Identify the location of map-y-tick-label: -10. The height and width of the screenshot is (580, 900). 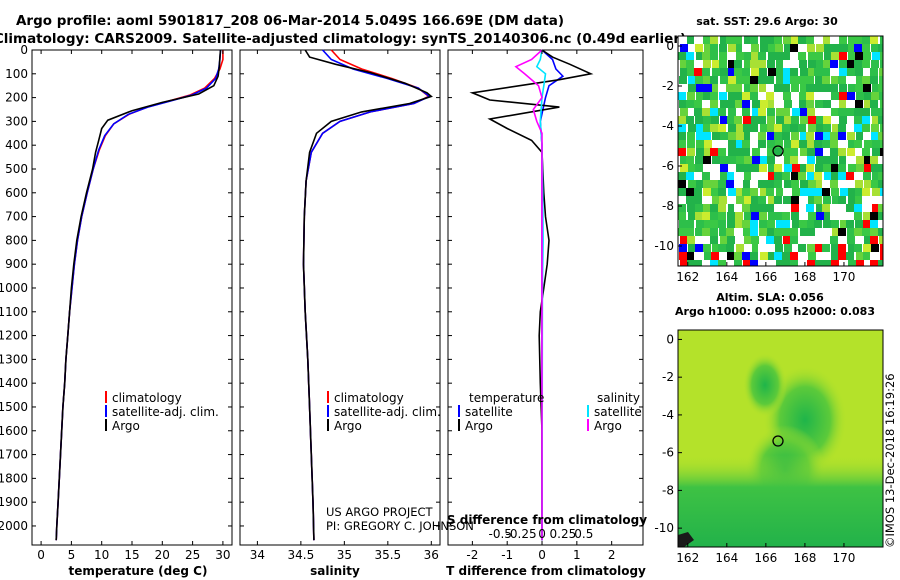
(664, 528).